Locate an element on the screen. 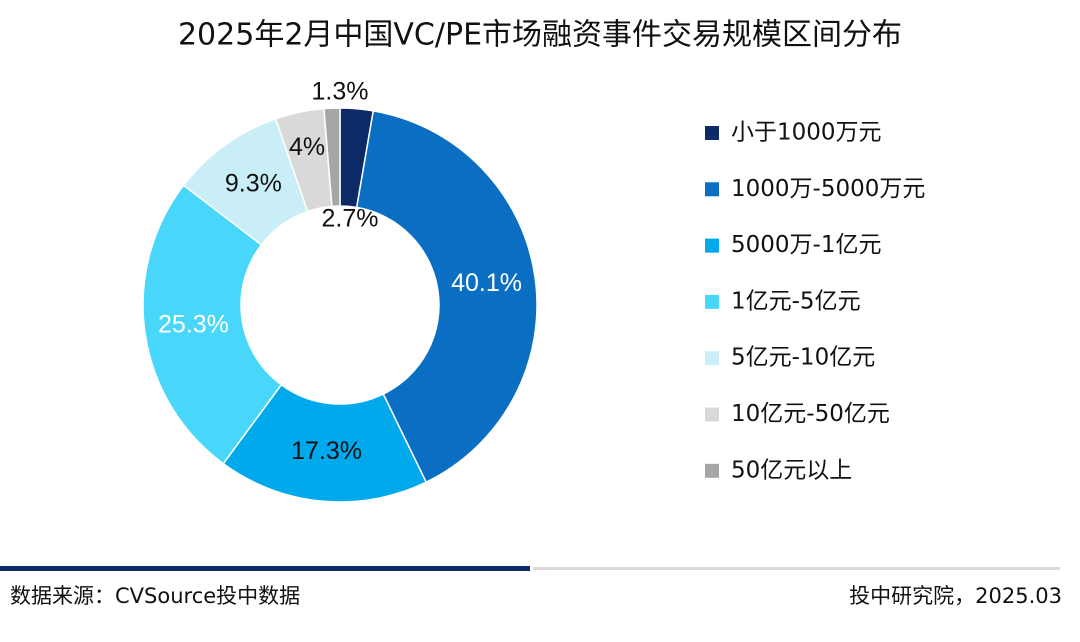  legend-label: 5亿元-10亿元 is located at coordinates (803, 358).